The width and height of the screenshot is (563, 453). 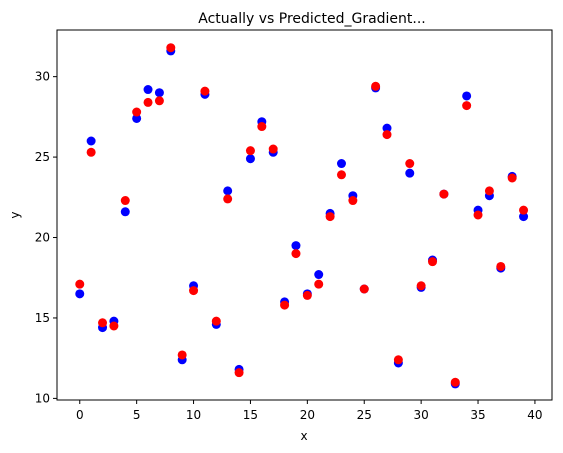 I want to click on x-tick-label: 10, so click(x=193, y=415).